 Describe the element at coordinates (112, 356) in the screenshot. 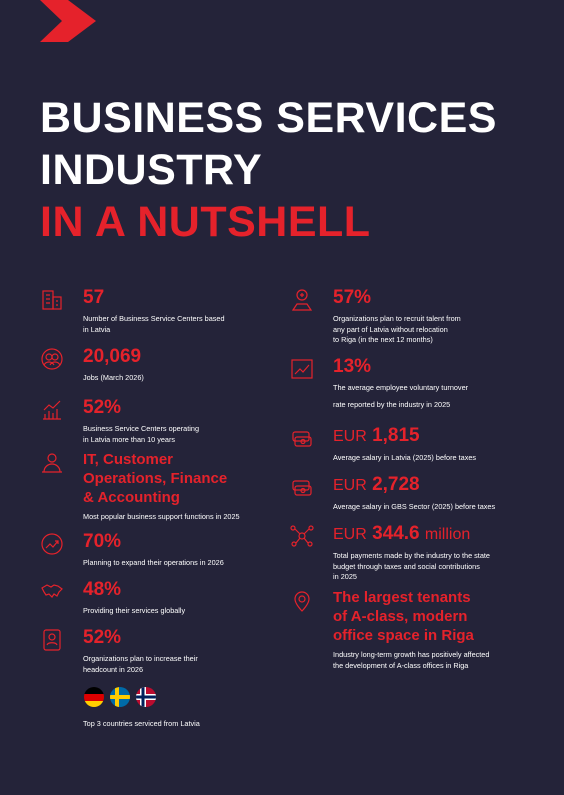

I see `value: 20,069` at that location.